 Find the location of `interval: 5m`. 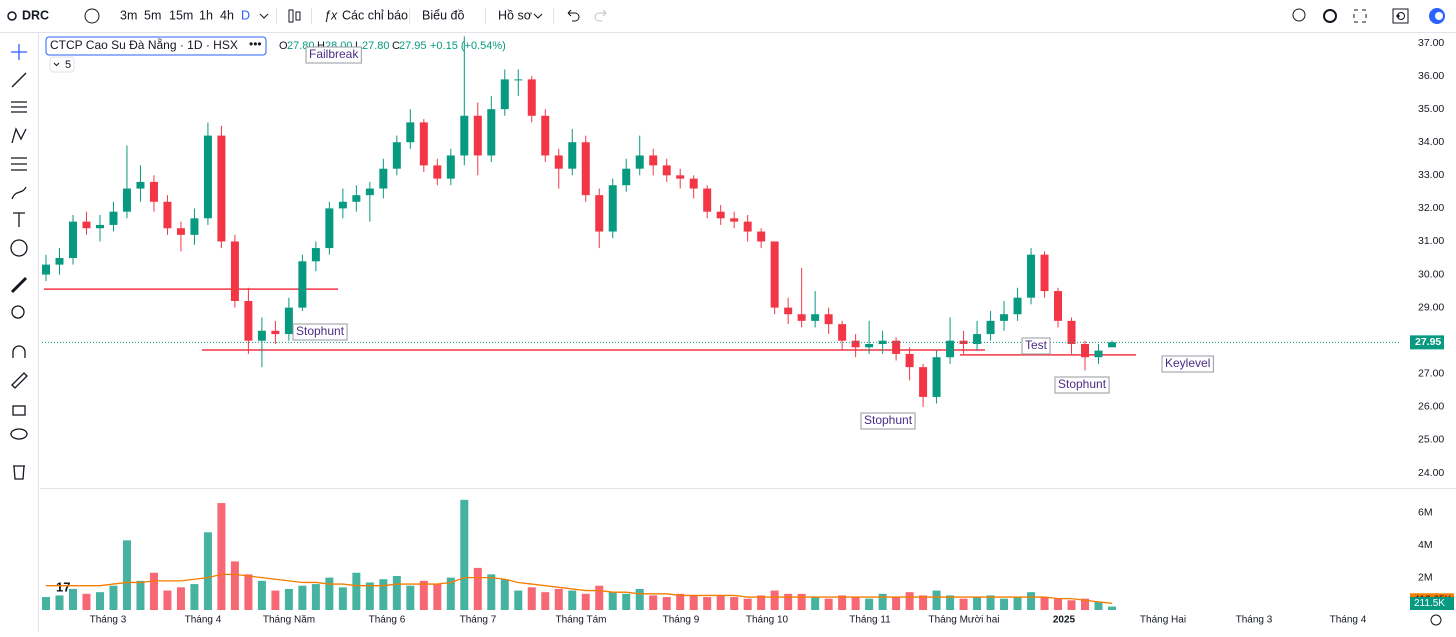

interval: 5m is located at coordinates (152, 15).